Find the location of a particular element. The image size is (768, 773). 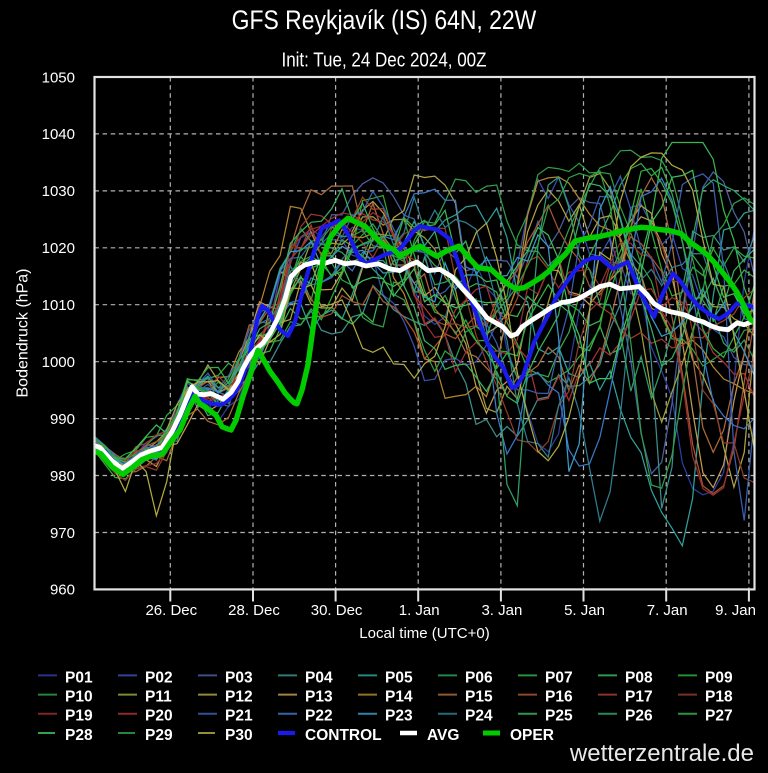

svg-text: 1050 is located at coordinates (58, 77).